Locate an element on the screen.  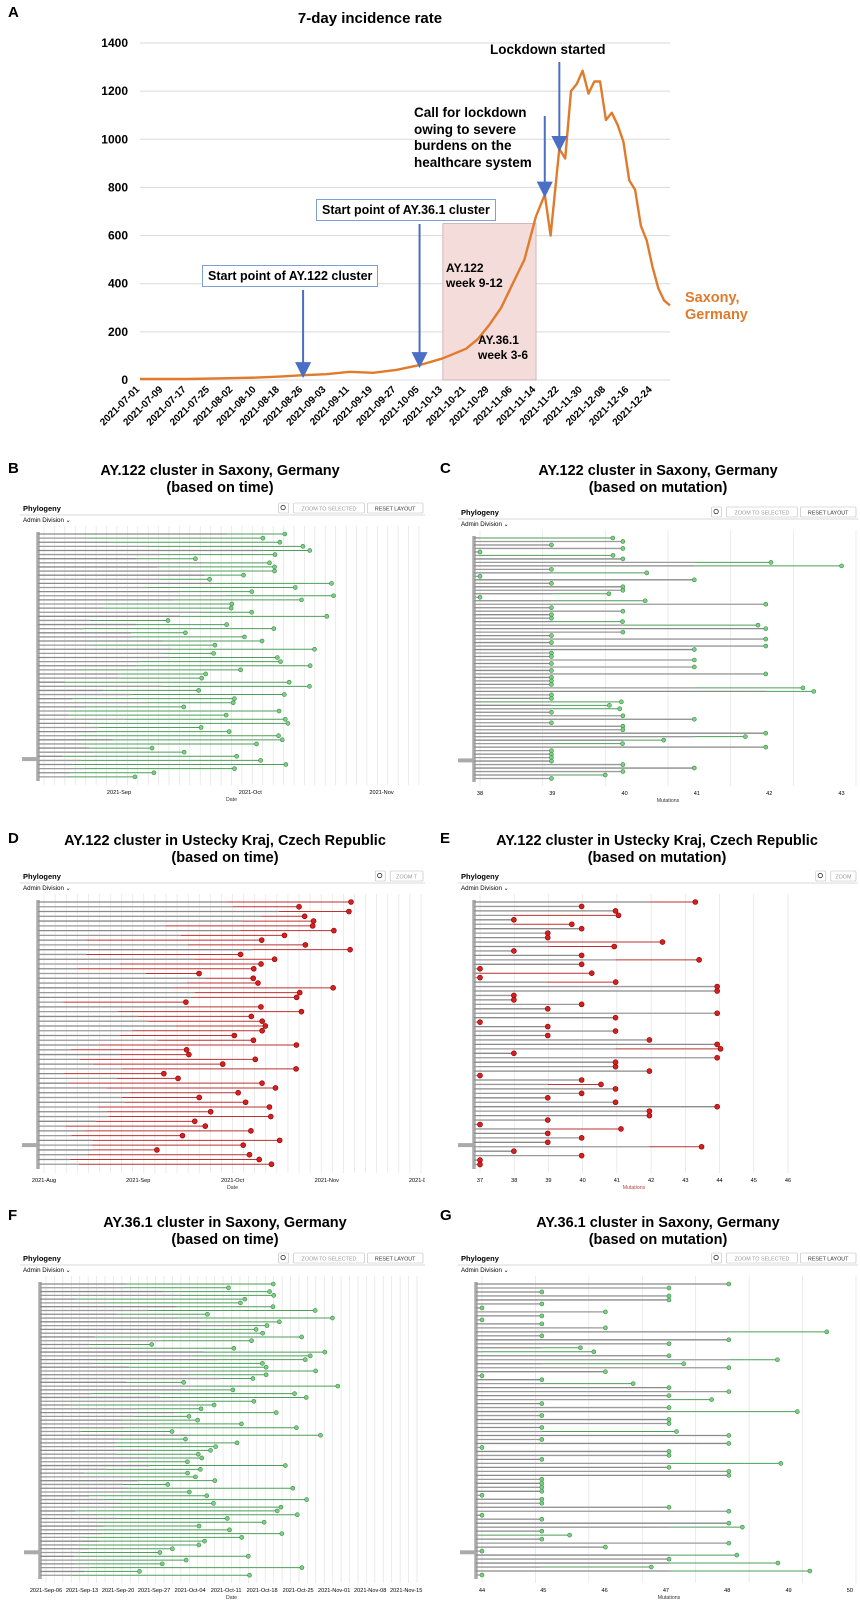
annotation-region-ay122: AY.122 week 9-12 is located at coordinates (474, 276).